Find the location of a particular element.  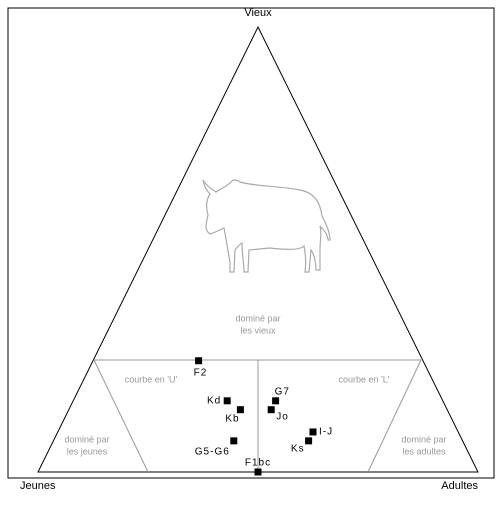

vertex-label-left: Jeunes is located at coordinates (38, 486).